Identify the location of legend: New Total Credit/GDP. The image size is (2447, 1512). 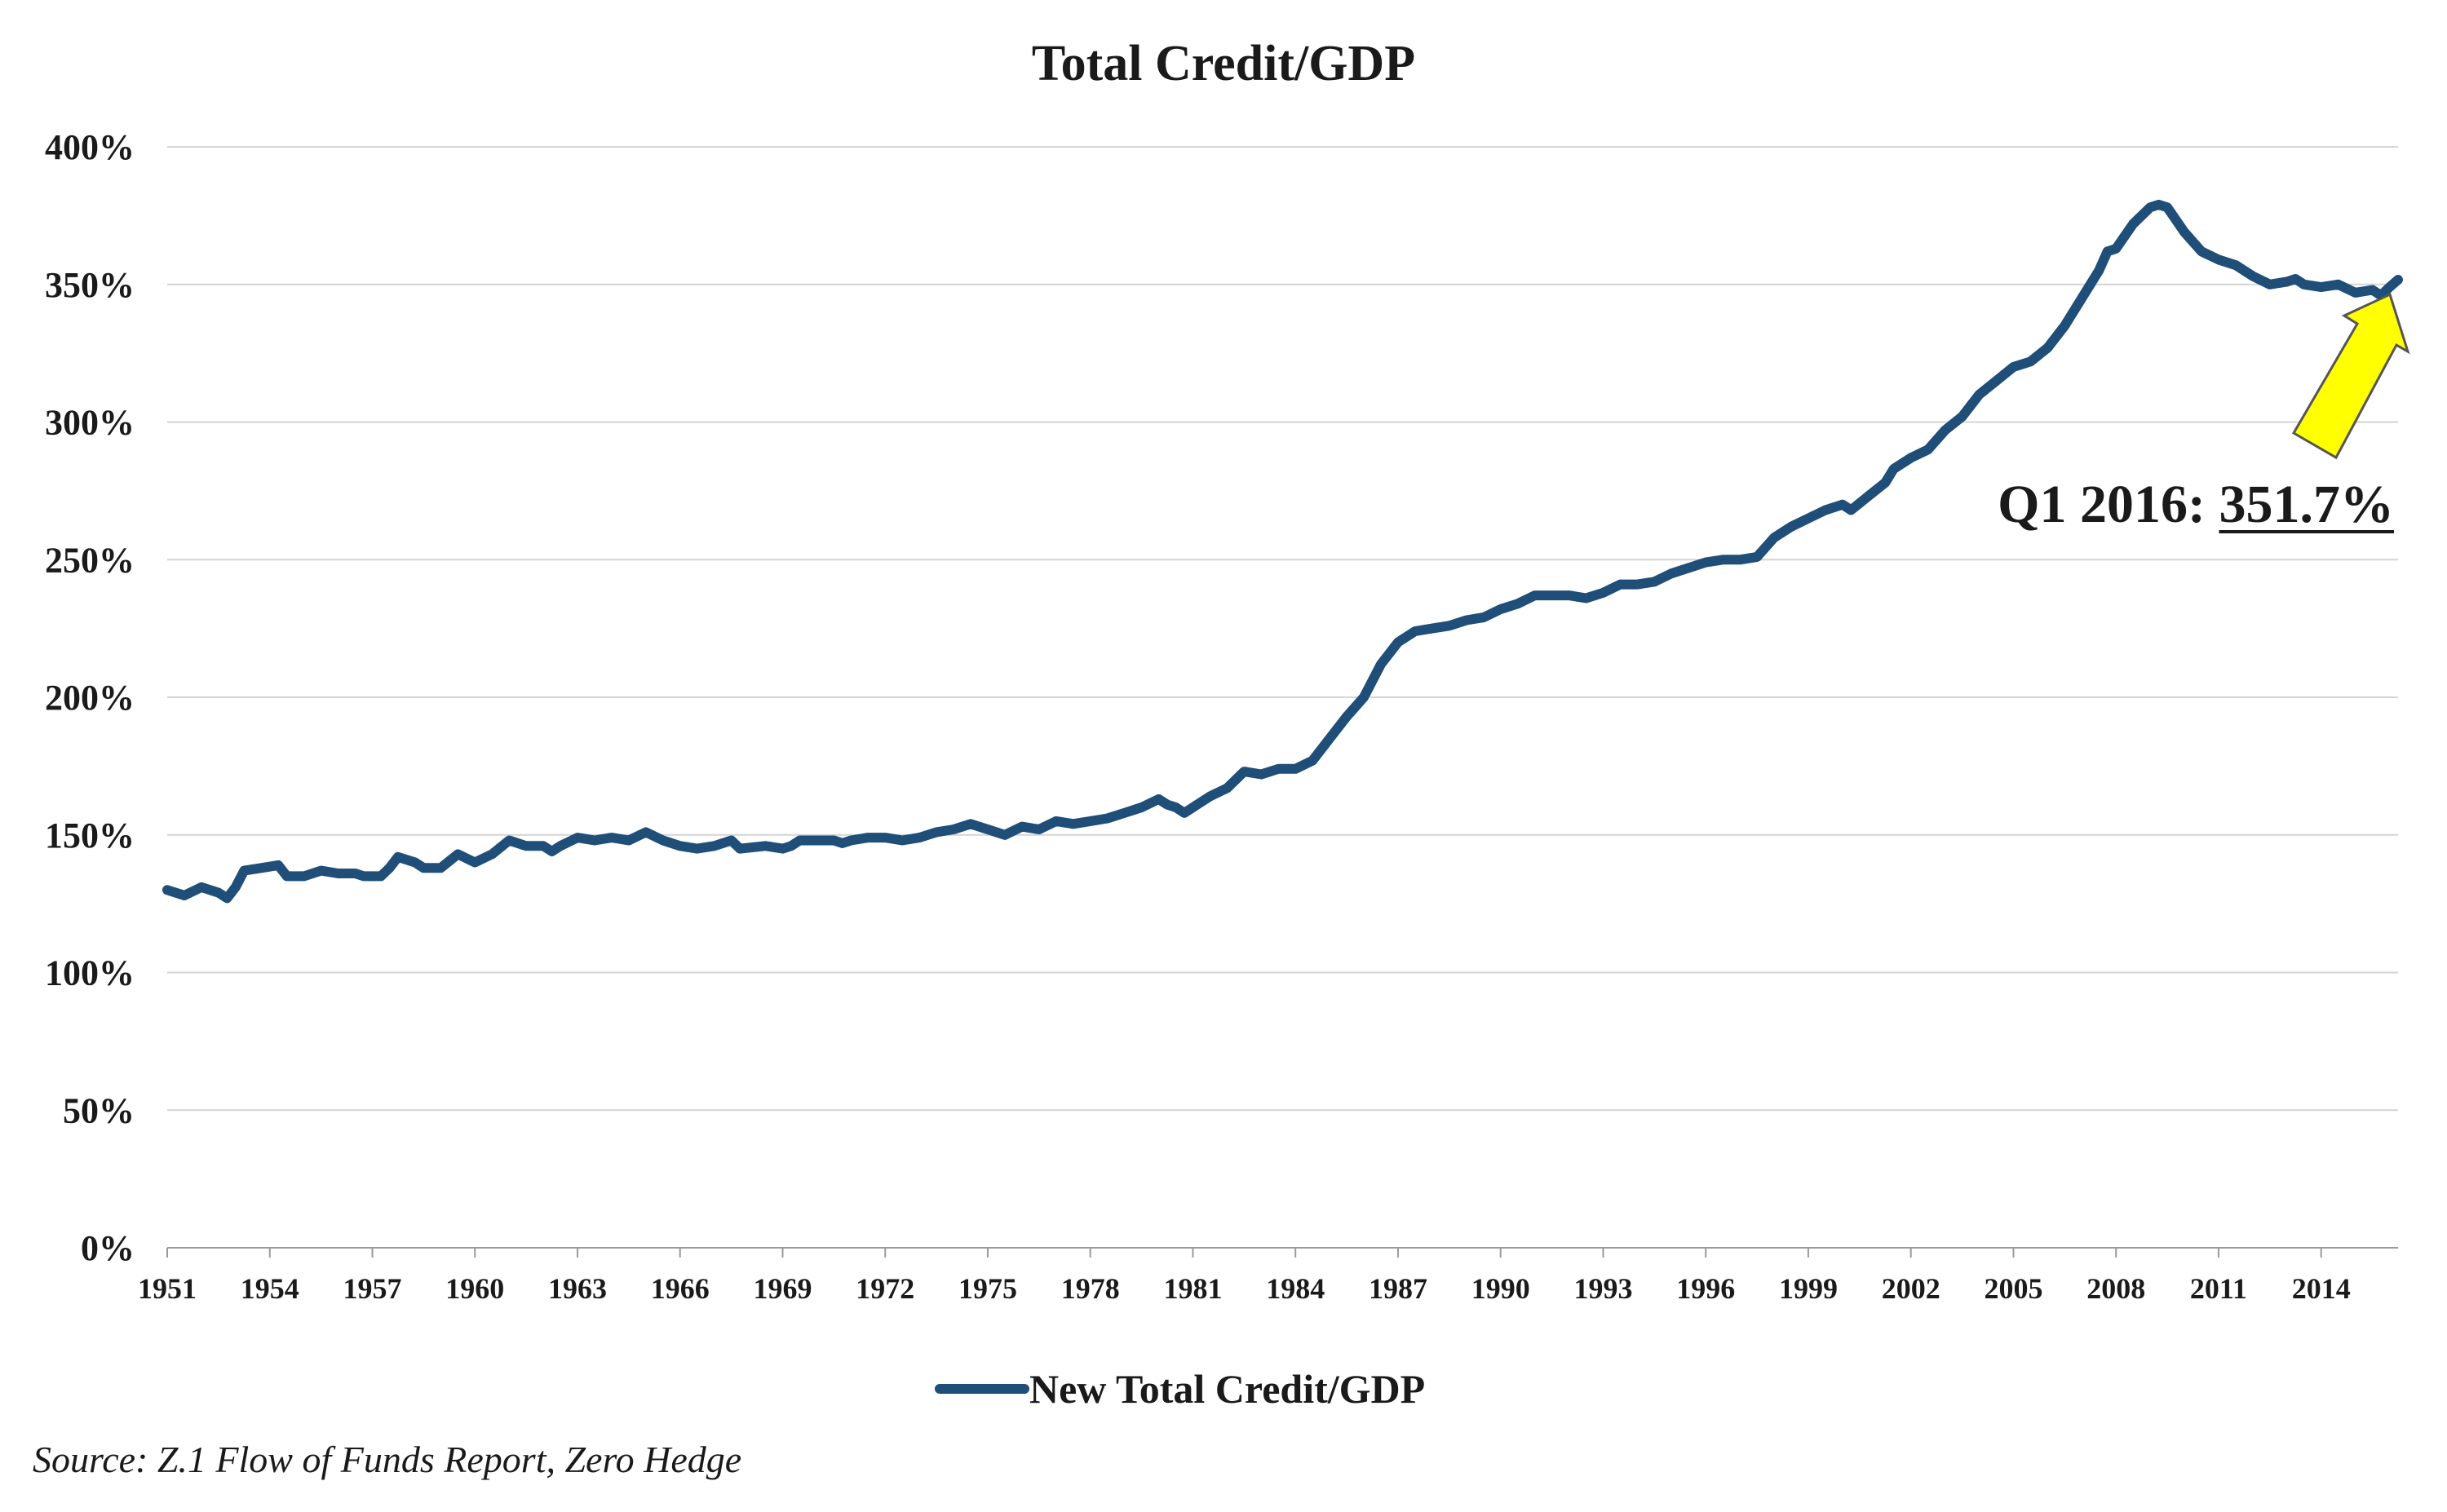
(1180, 1389).